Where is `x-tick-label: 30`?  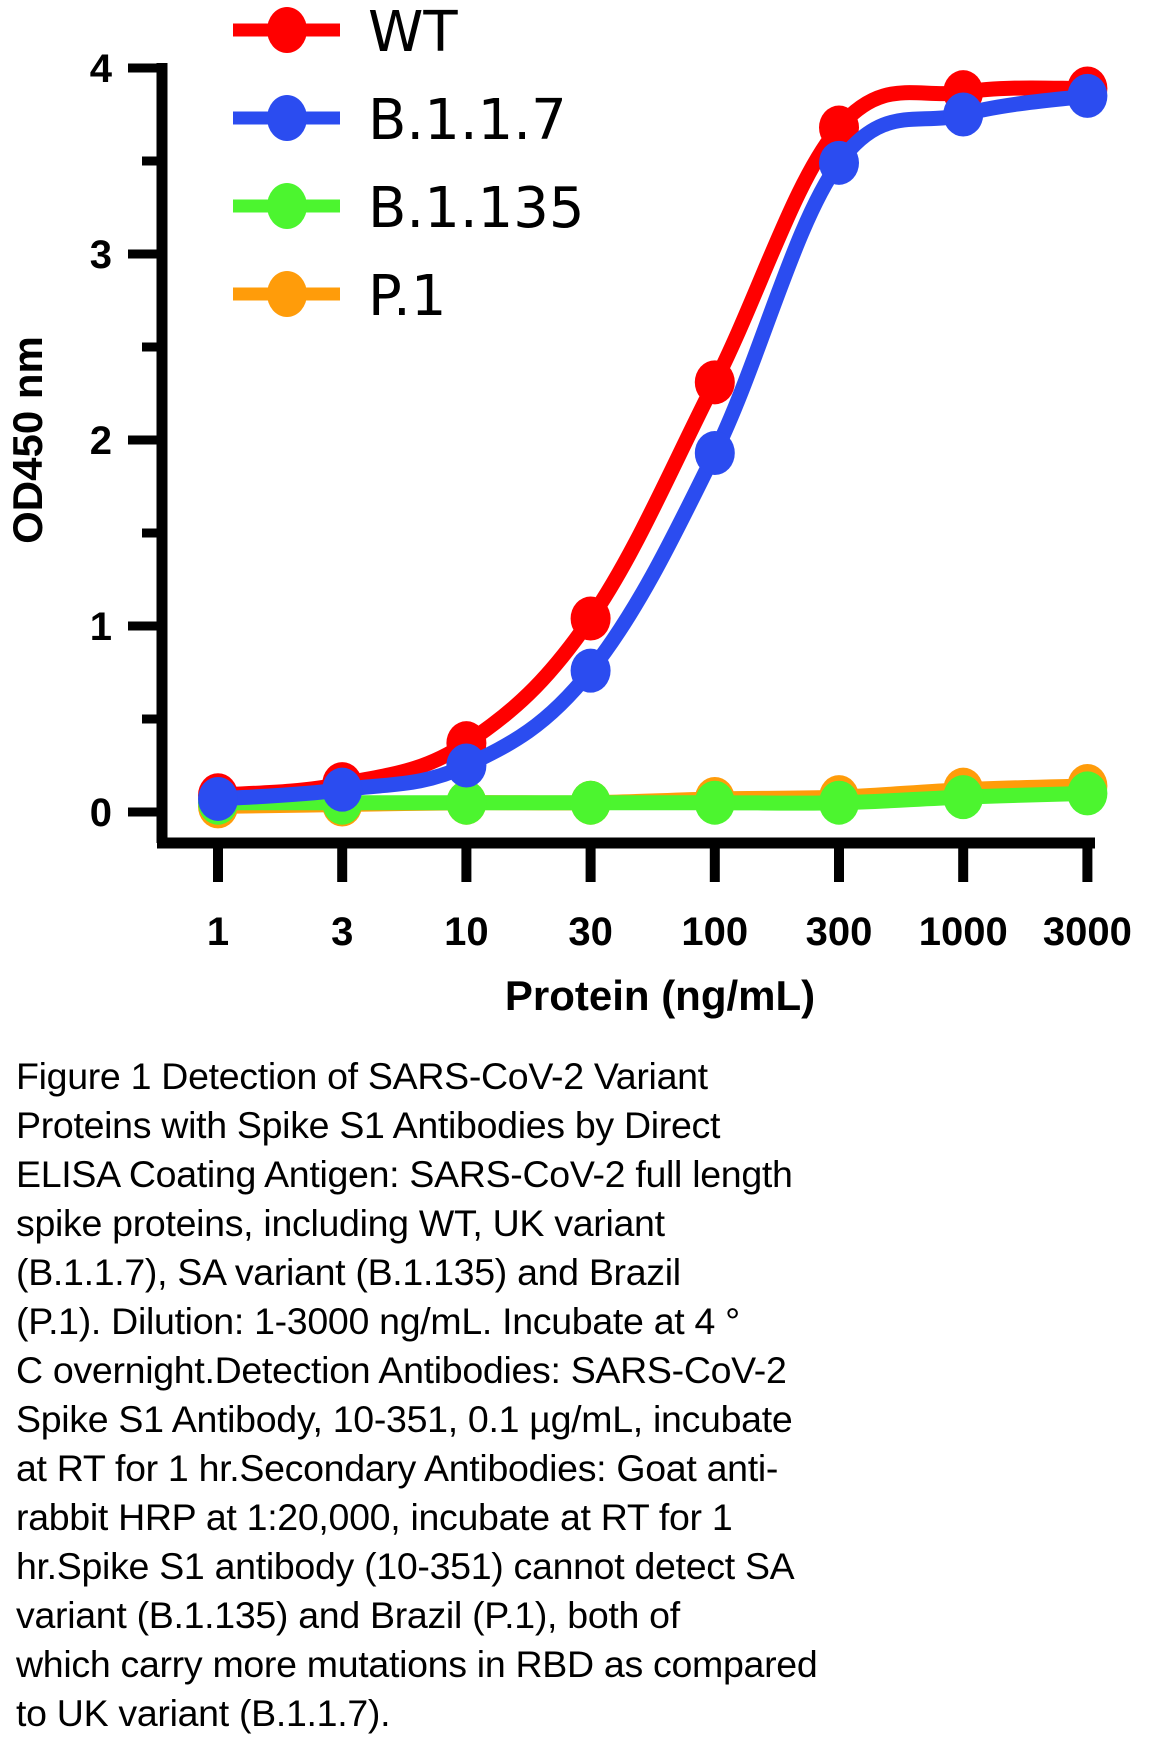 x-tick-label: 30 is located at coordinates (590, 932).